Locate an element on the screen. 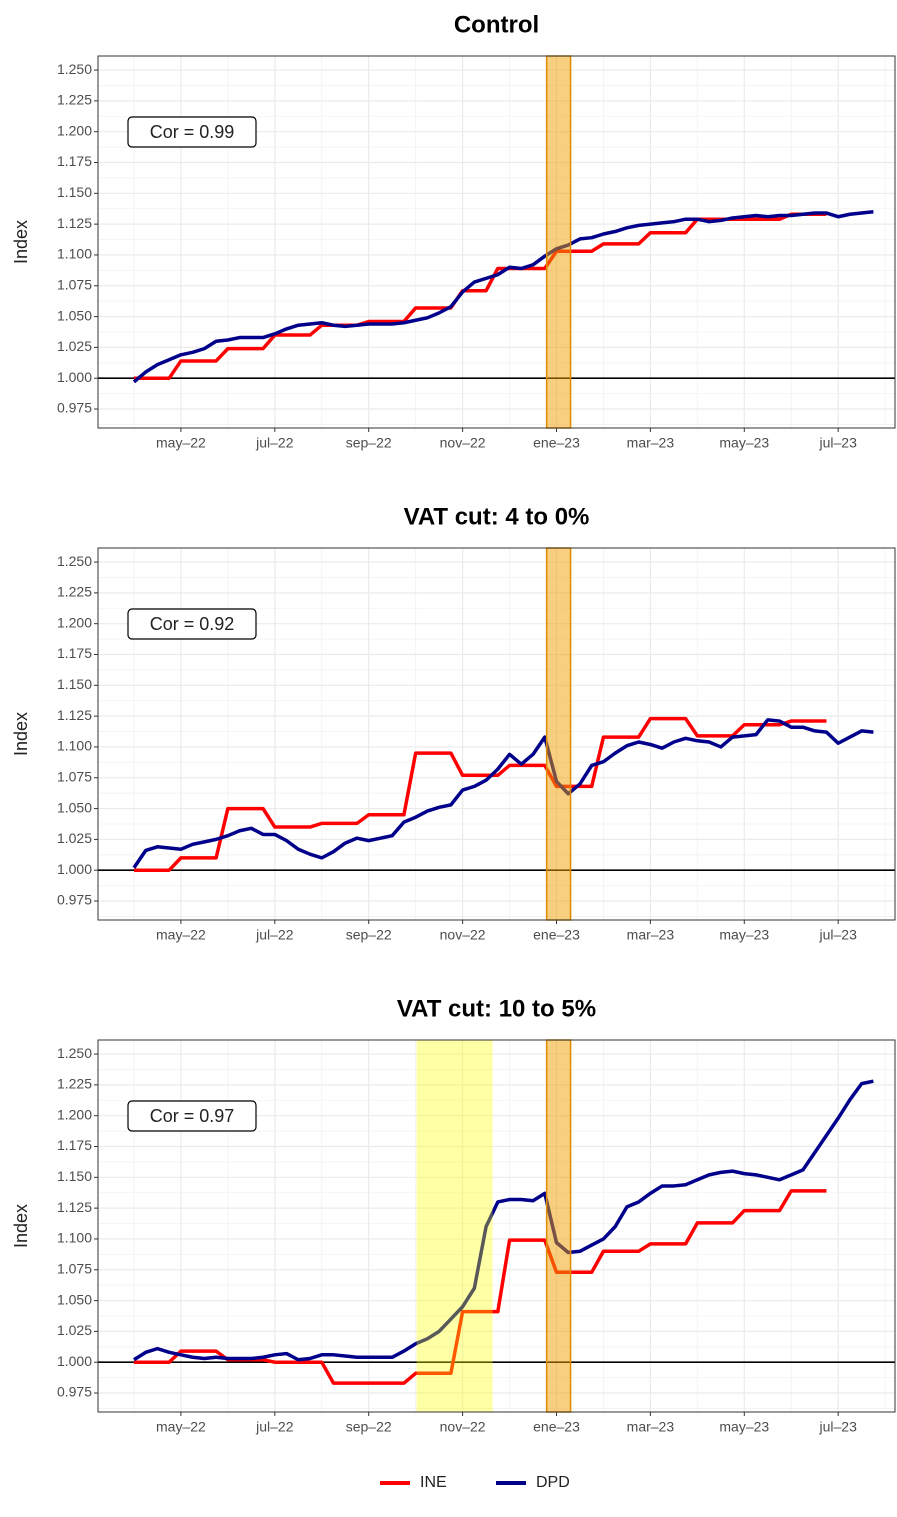  chart-title: VAT cut: 4 to 0% is located at coordinates (497, 516).